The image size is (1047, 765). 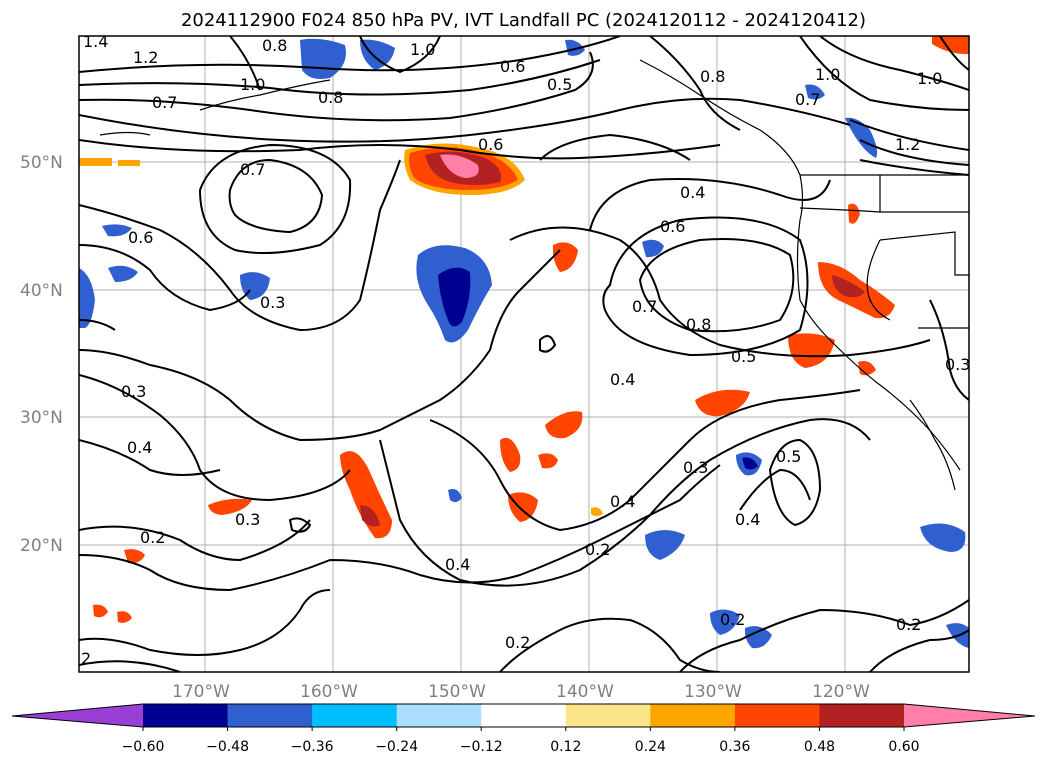 What do you see at coordinates (903, 747) in the screenshot?
I see `colorbar-tick-label: 0.60` at bounding box center [903, 747].